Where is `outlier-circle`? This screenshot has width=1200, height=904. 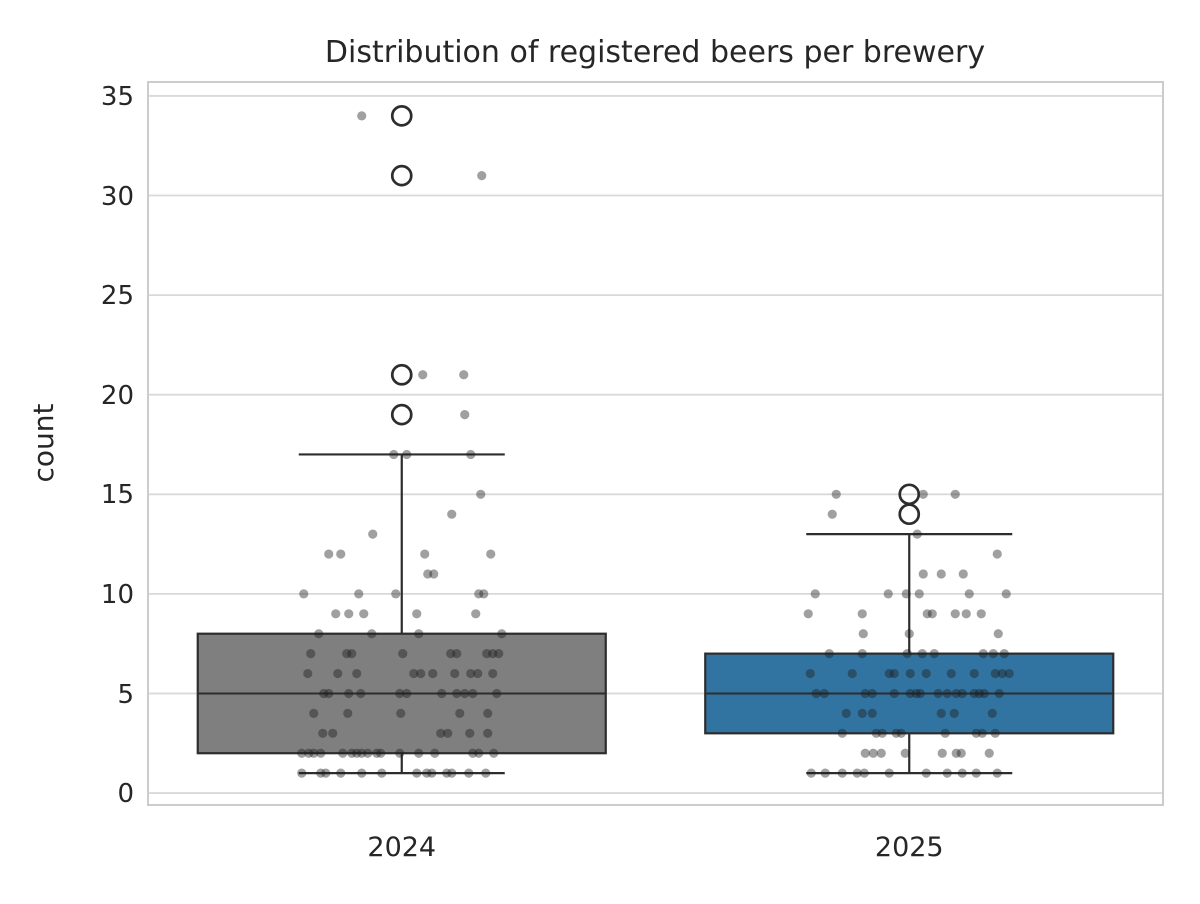
outlier-circle is located at coordinates (909, 514).